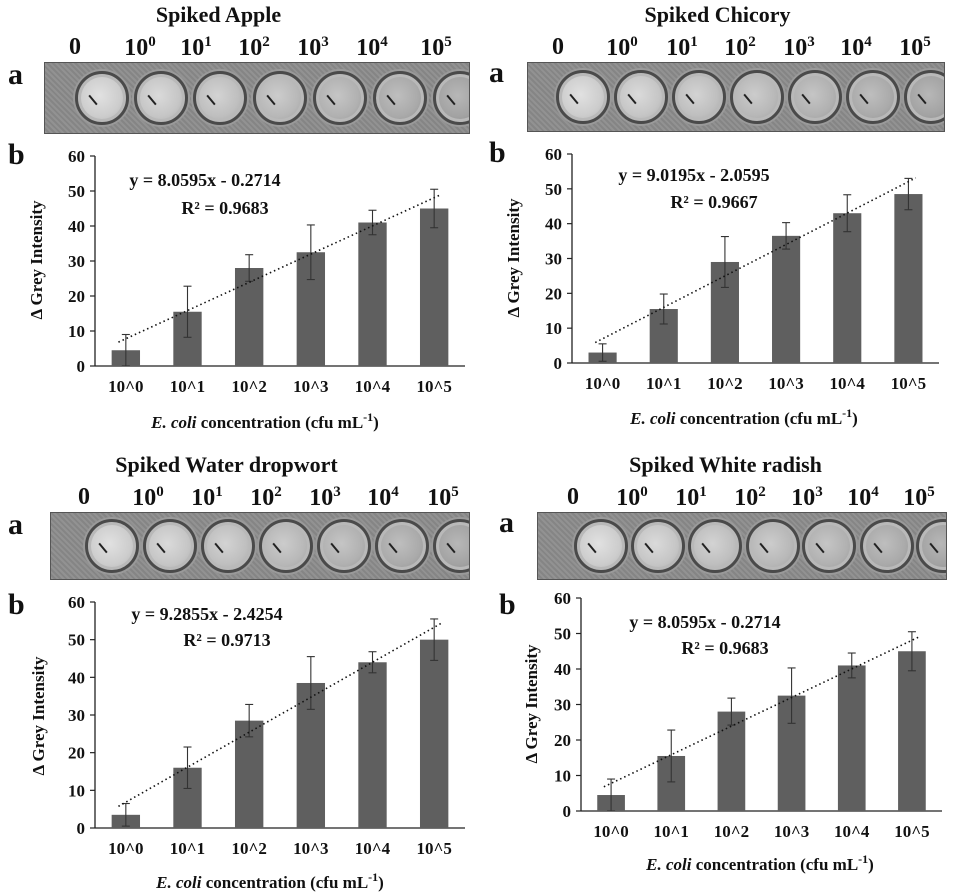 The image size is (954, 893). Describe the element at coordinates (76, 296) in the screenshot. I see `y-tick-label: 20` at that location.